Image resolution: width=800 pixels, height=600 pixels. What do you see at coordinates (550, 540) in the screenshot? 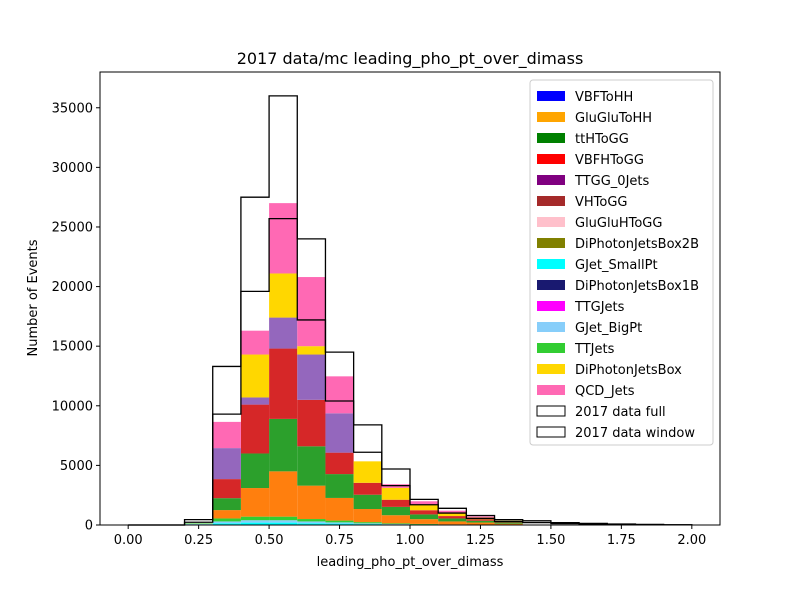
I see `x-tick-label: 1.50` at bounding box center [550, 540].